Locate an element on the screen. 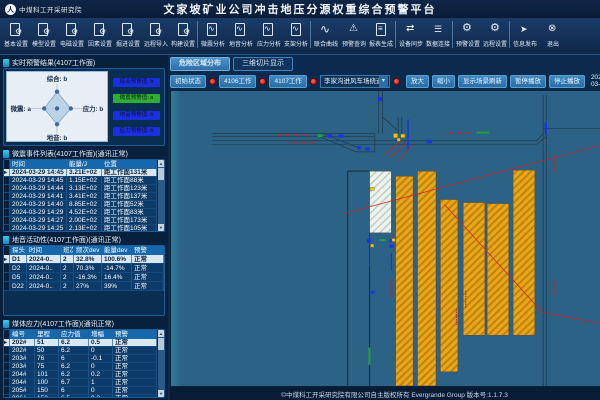 This screenshot has height=400, width=600. map-control-button: 缩小 is located at coordinates (443, 81).